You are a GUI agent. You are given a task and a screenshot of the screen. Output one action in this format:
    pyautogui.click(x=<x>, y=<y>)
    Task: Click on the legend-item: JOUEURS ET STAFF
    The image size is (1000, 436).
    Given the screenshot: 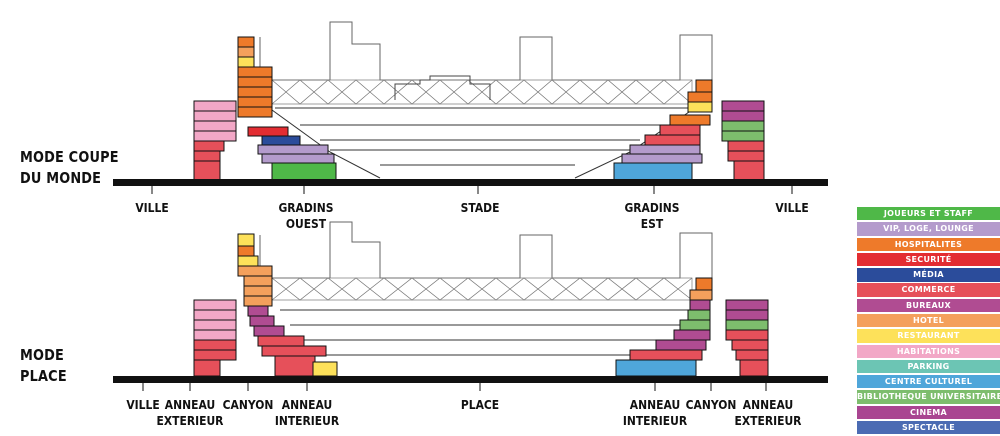 What is the action you would take?
    pyautogui.click(x=928, y=214)
    